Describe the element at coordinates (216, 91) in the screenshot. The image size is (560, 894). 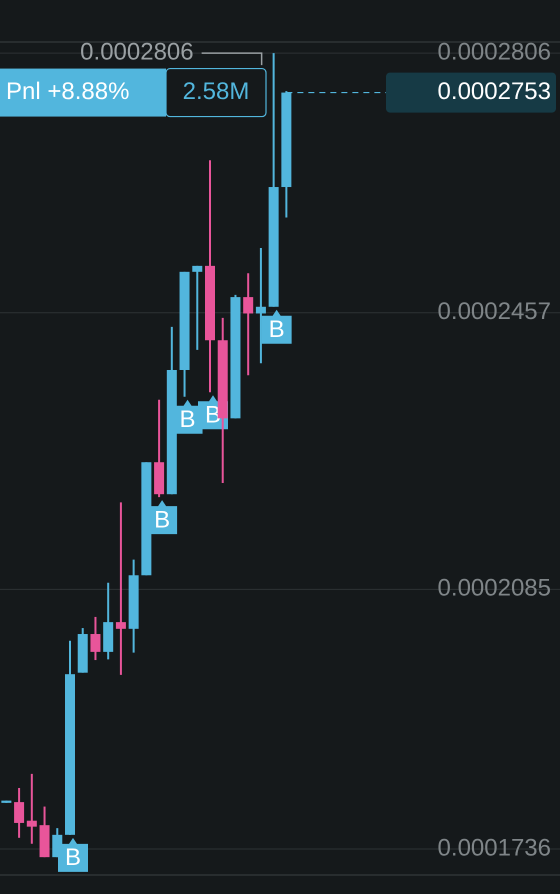
I see `annotation: 2.58M` at that location.